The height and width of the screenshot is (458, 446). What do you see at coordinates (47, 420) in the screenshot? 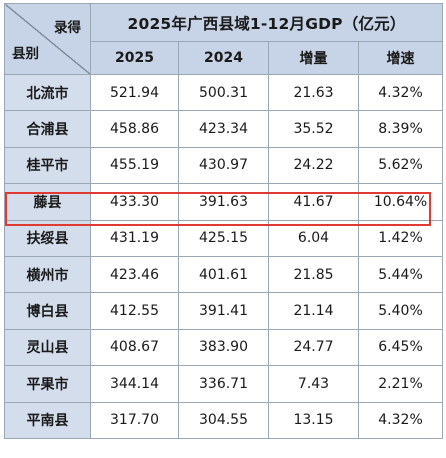
I see `county-name: 平南县` at bounding box center [47, 420].